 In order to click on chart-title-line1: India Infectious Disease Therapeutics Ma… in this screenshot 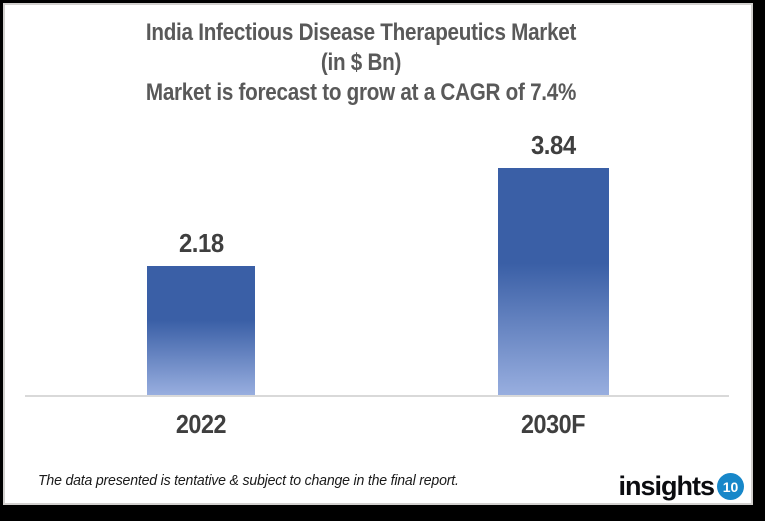, I will do `click(361, 32)`.